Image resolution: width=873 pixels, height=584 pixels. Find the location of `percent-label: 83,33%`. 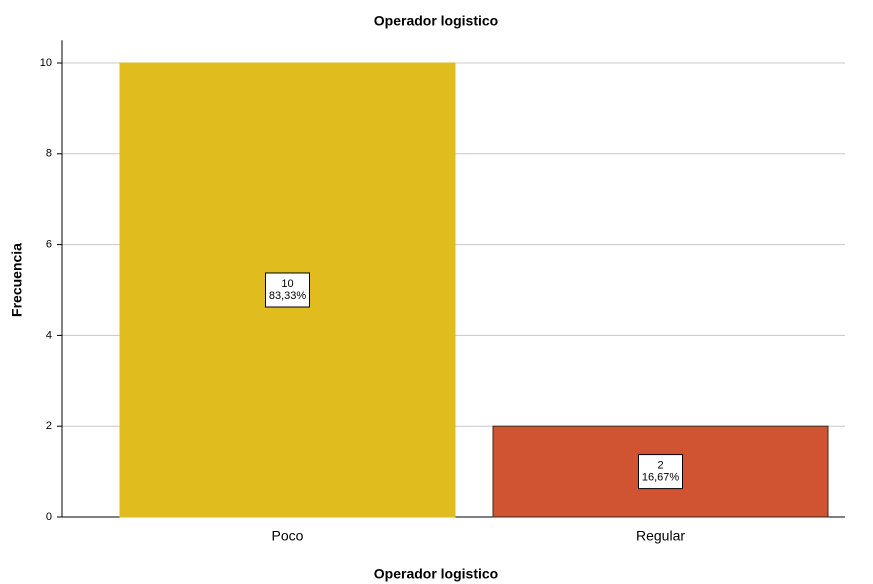

percent-label: 83,33% is located at coordinates (288, 296).